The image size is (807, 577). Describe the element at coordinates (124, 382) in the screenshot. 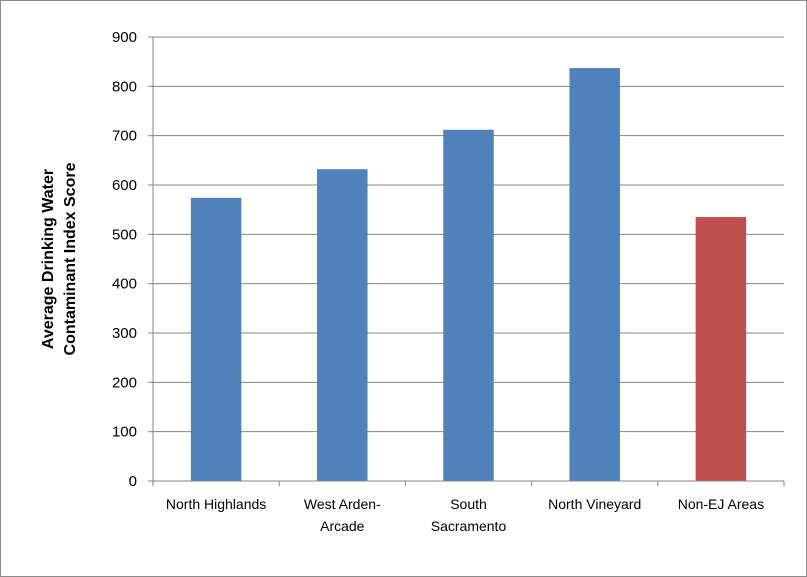

I see `y-tick-label: 200` at that location.